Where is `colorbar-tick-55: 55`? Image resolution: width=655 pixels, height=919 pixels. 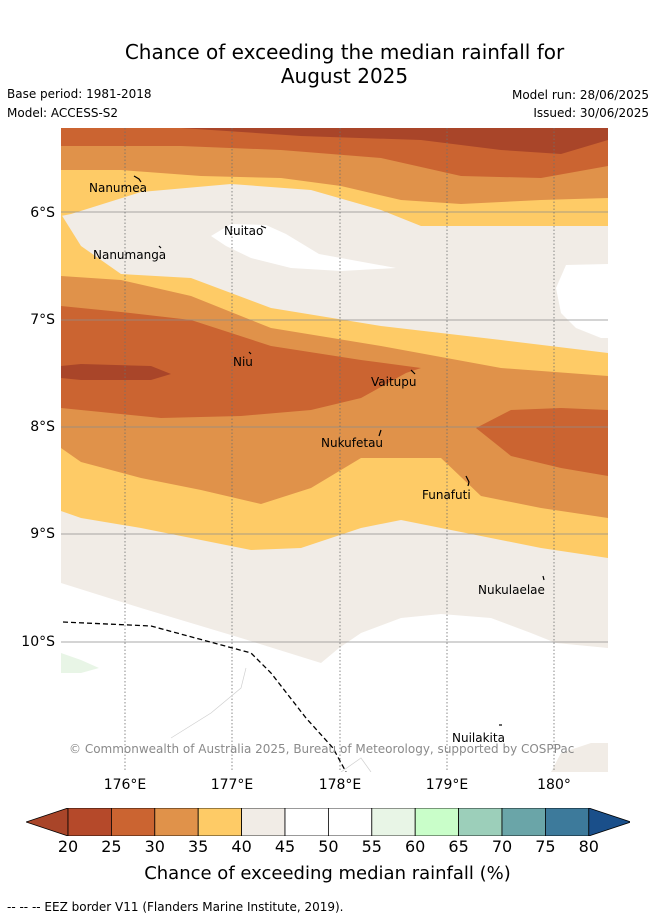
colorbar-tick-55: 55 is located at coordinates (371, 846).